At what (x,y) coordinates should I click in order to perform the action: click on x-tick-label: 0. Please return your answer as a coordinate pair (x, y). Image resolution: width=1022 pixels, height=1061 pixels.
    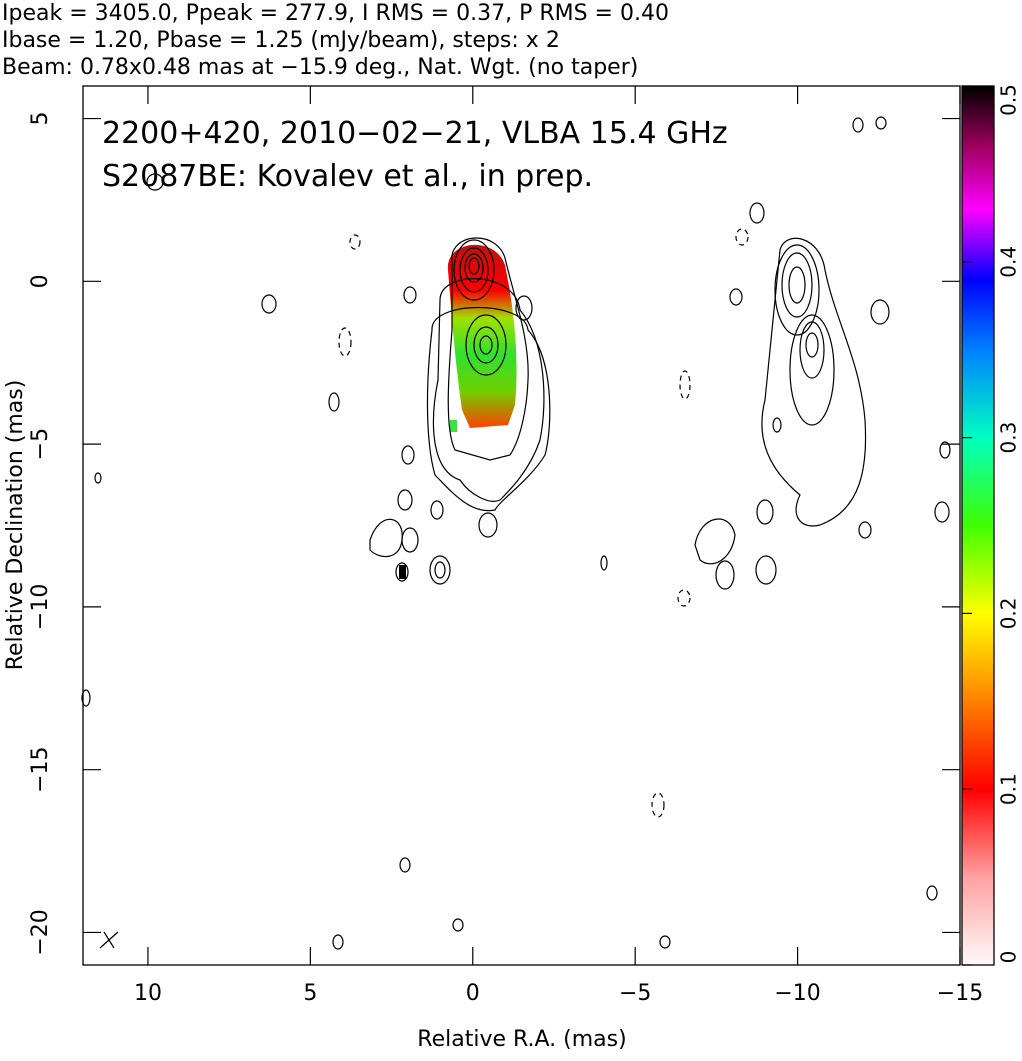
    Looking at the image, I should click on (473, 993).